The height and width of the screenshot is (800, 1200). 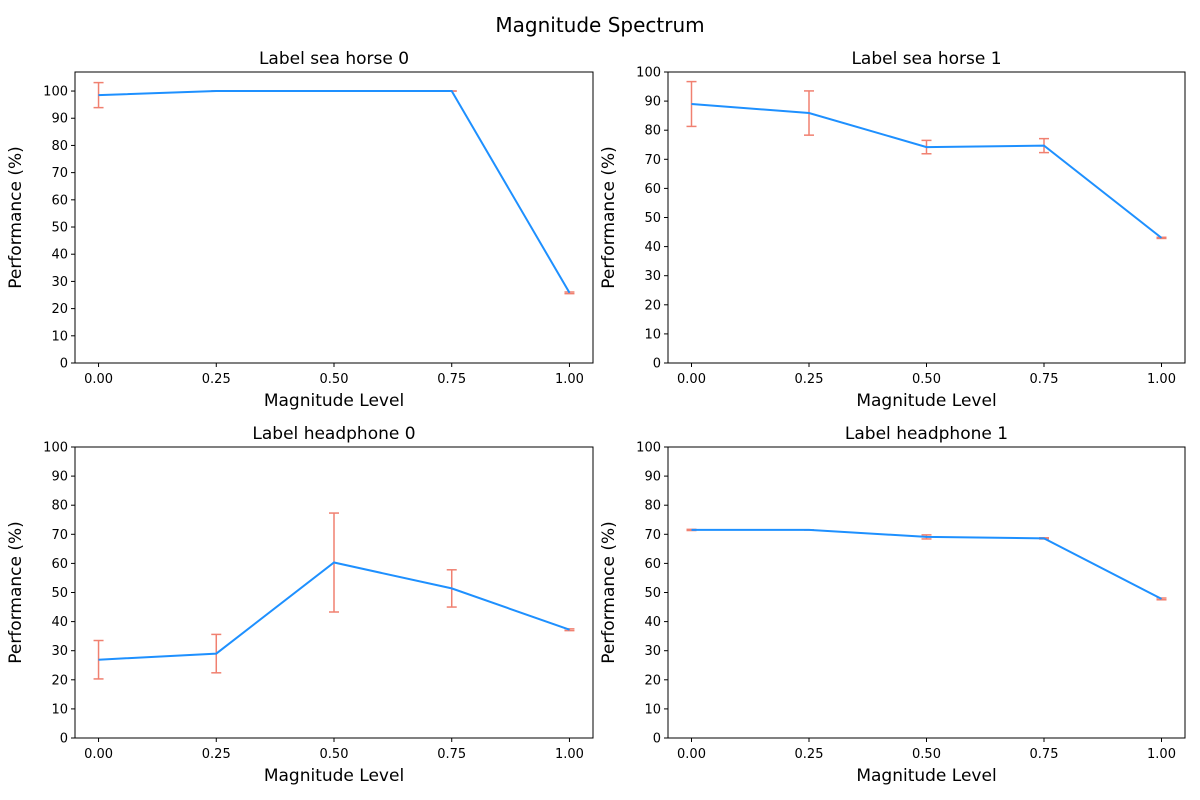 What do you see at coordinates (926, 59) in the screenshot?
I see `subplot-title: Label sea horse 1` at bounding box center [926, 59].